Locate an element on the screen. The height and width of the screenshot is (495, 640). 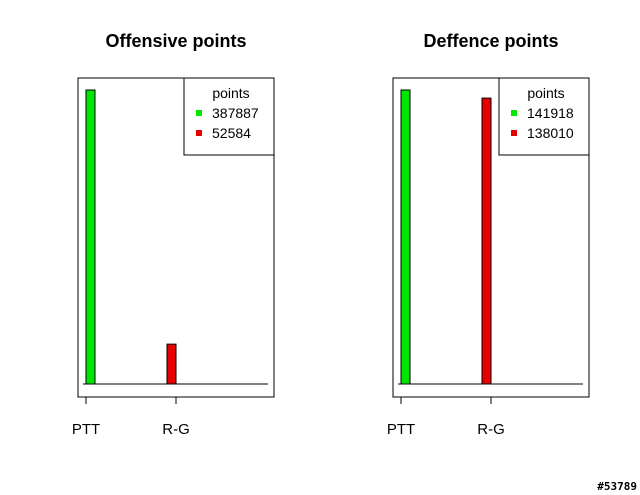
legend-entry-label: 387887 is located at coordinates (235, 113).